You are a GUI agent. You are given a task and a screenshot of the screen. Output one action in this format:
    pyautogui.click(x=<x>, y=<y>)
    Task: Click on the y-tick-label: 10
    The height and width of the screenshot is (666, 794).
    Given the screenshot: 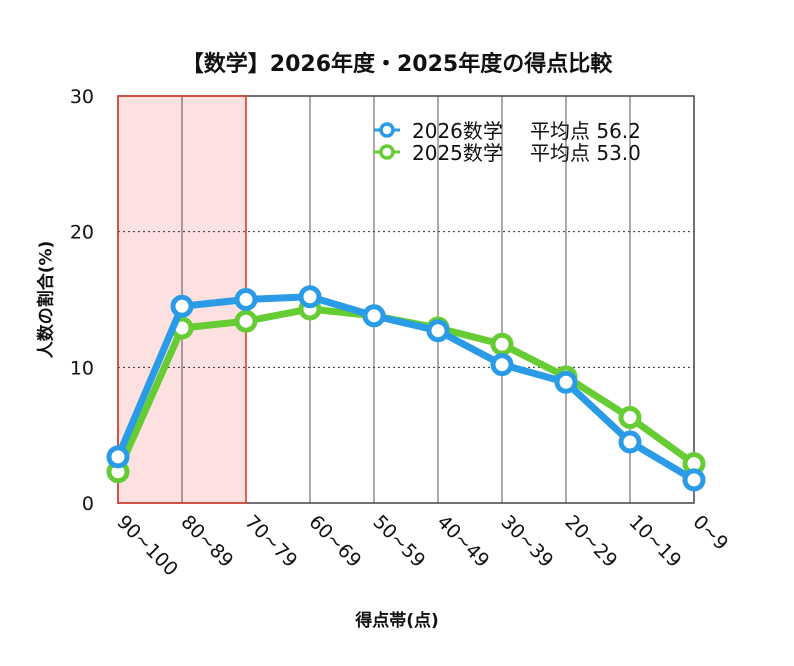 What is the action you would take?
    pyautogui.click(x=82, y=368)
    